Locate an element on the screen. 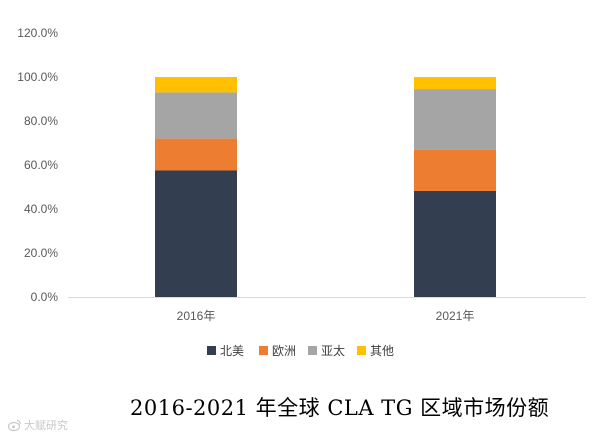  legend: 北美 欧洲 亚太 其他 is located at coordinates (300, 350).